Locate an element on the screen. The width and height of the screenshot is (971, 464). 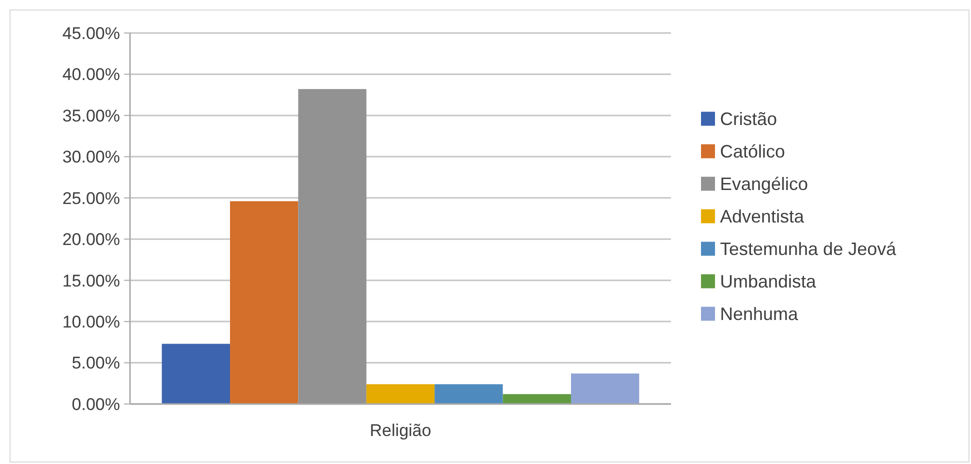
y-tick-label: 30.00% is located at coordinates (91, 157).